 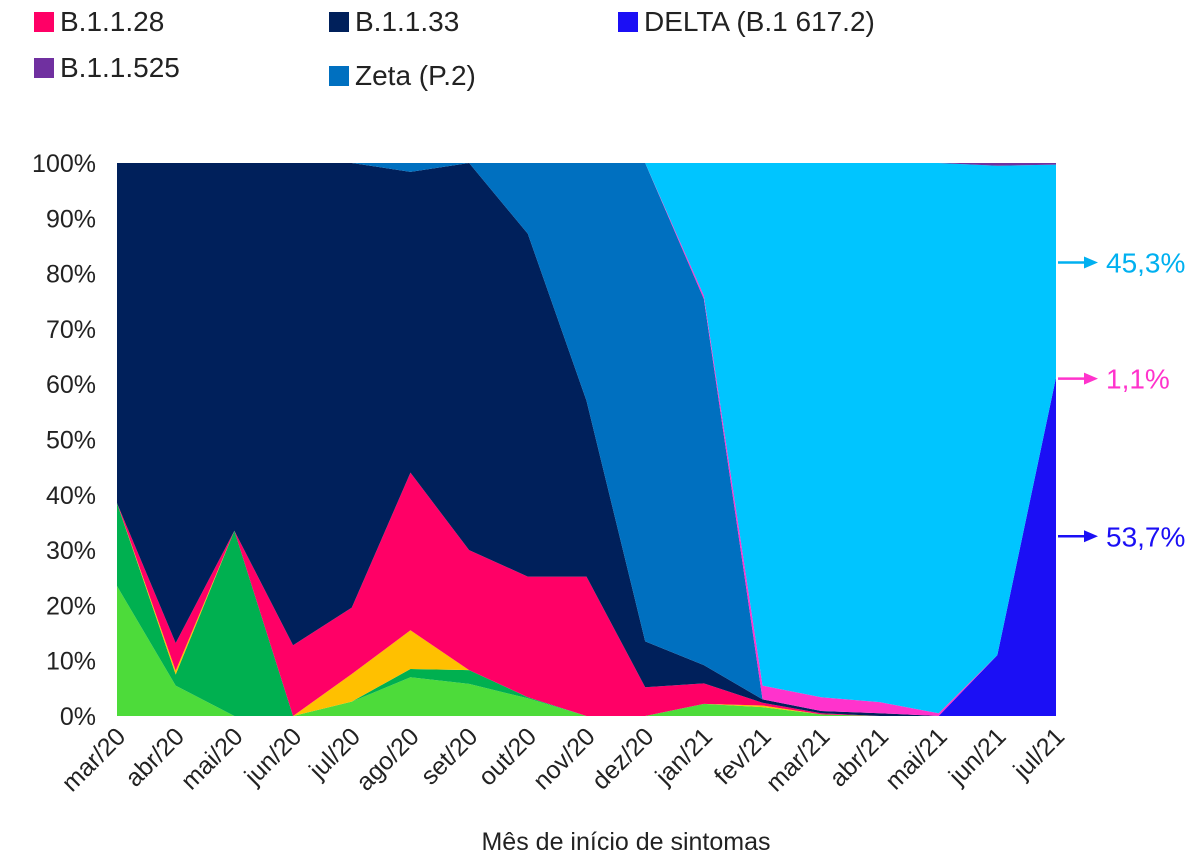 I want to click on x-tick-label: jun/21, so click(x=977, y=756).